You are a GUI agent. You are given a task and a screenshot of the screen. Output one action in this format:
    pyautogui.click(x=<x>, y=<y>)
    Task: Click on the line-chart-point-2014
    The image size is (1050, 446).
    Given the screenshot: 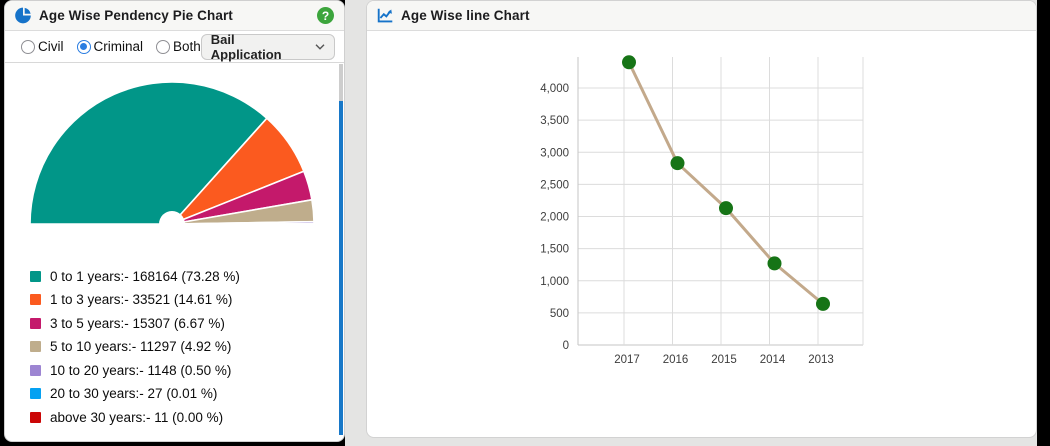 What is the action you would take?
    pyautogui.click(x=774, y=263)
    